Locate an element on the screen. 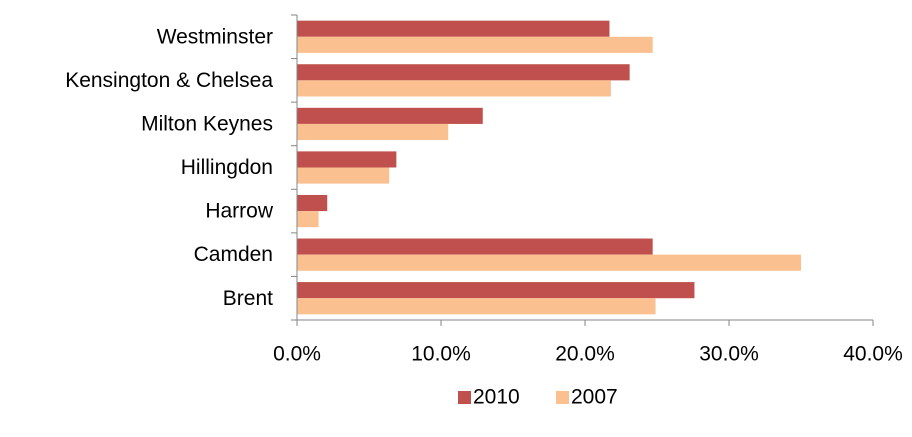  y-tick-label: Brent is located at coordinates (248, 298).